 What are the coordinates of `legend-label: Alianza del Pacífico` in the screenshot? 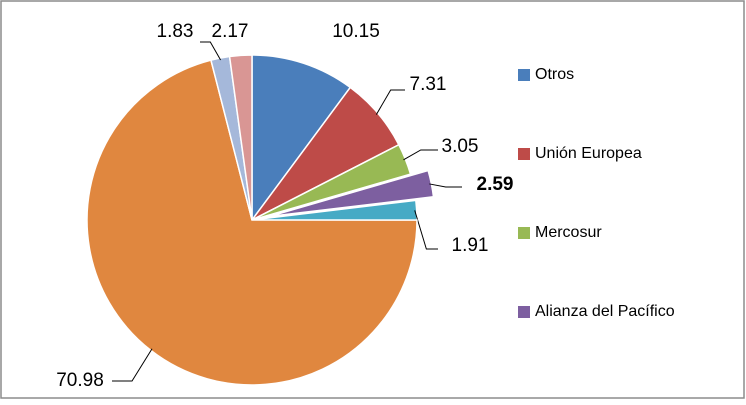 It's located at (605, 311).